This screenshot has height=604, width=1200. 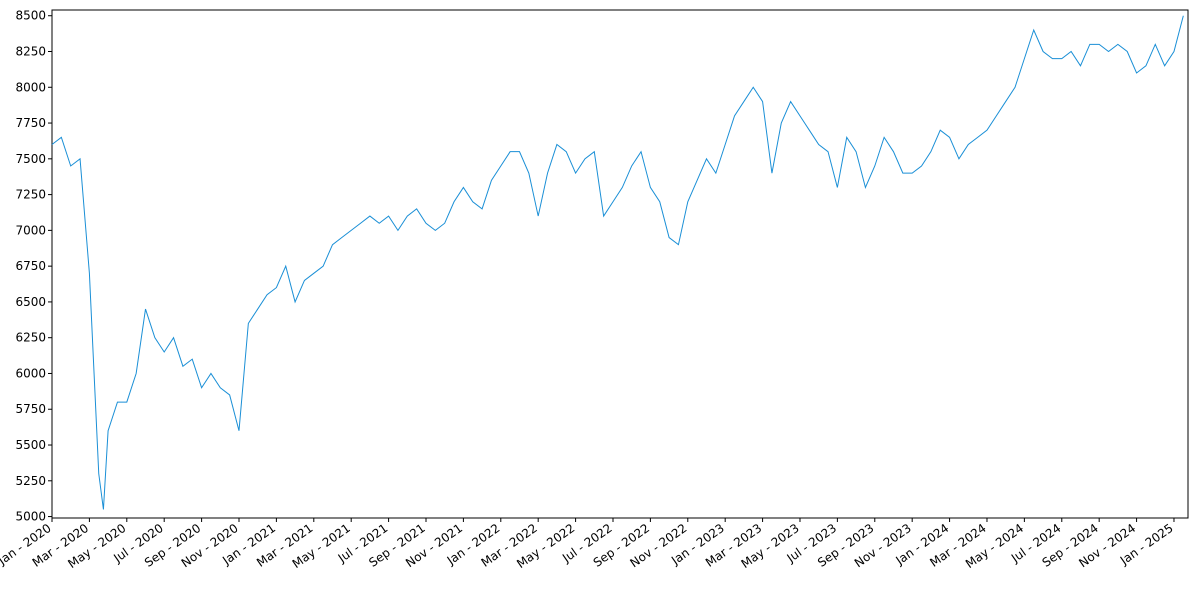 What do you see at coordinates (30, 338) in the screenshot?
I see `y-tick-label: 6250` at bounding box center [30, 338].